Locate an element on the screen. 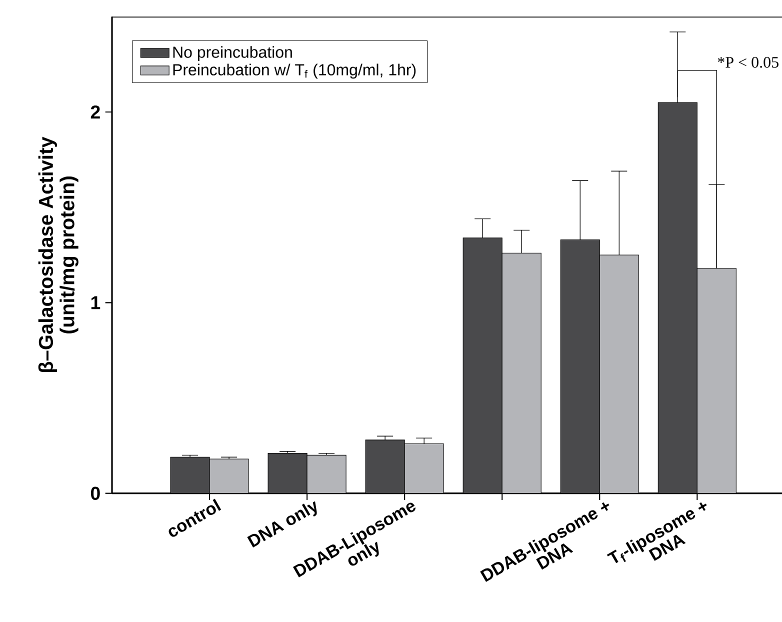 This screenshot has width=782, height=622. y-axis-title: β–Galactosidase Activity (unit/mg protein) is located at coordinates (58, 254).